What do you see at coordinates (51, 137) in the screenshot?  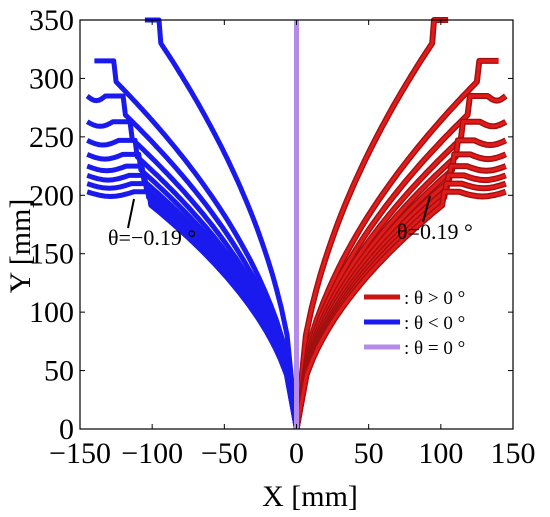 I see `y-tick-label-5: 250` at bounding box center [51, 137].